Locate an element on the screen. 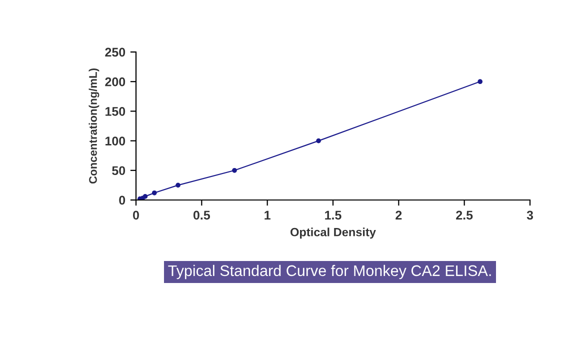  x-axis-title: Optical Density is located at coordinates (333, 233).